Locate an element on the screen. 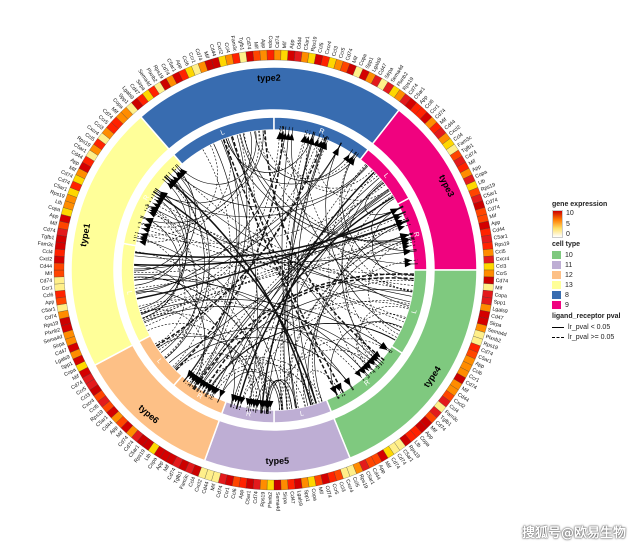 This screenshot has width=640, height=549. gradient-tick: 0 is located at coordinates (568, 234).